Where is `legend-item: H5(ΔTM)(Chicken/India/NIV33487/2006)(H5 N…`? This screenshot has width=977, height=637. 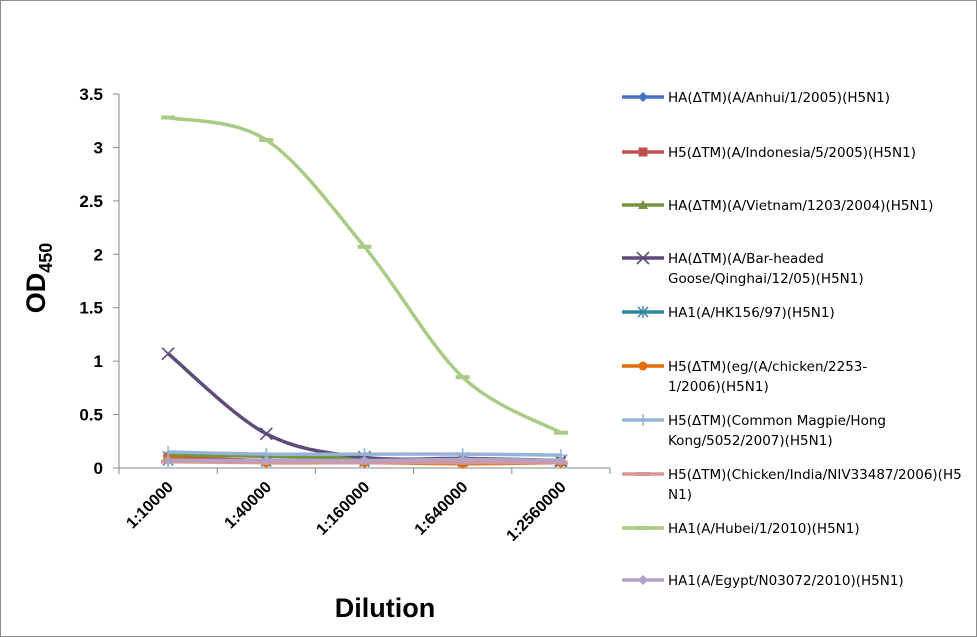
legend-item: H5(ΔTM)(Chicken/India/NIV33487/2006)(H5 N… is located at coordinates (792, 485).